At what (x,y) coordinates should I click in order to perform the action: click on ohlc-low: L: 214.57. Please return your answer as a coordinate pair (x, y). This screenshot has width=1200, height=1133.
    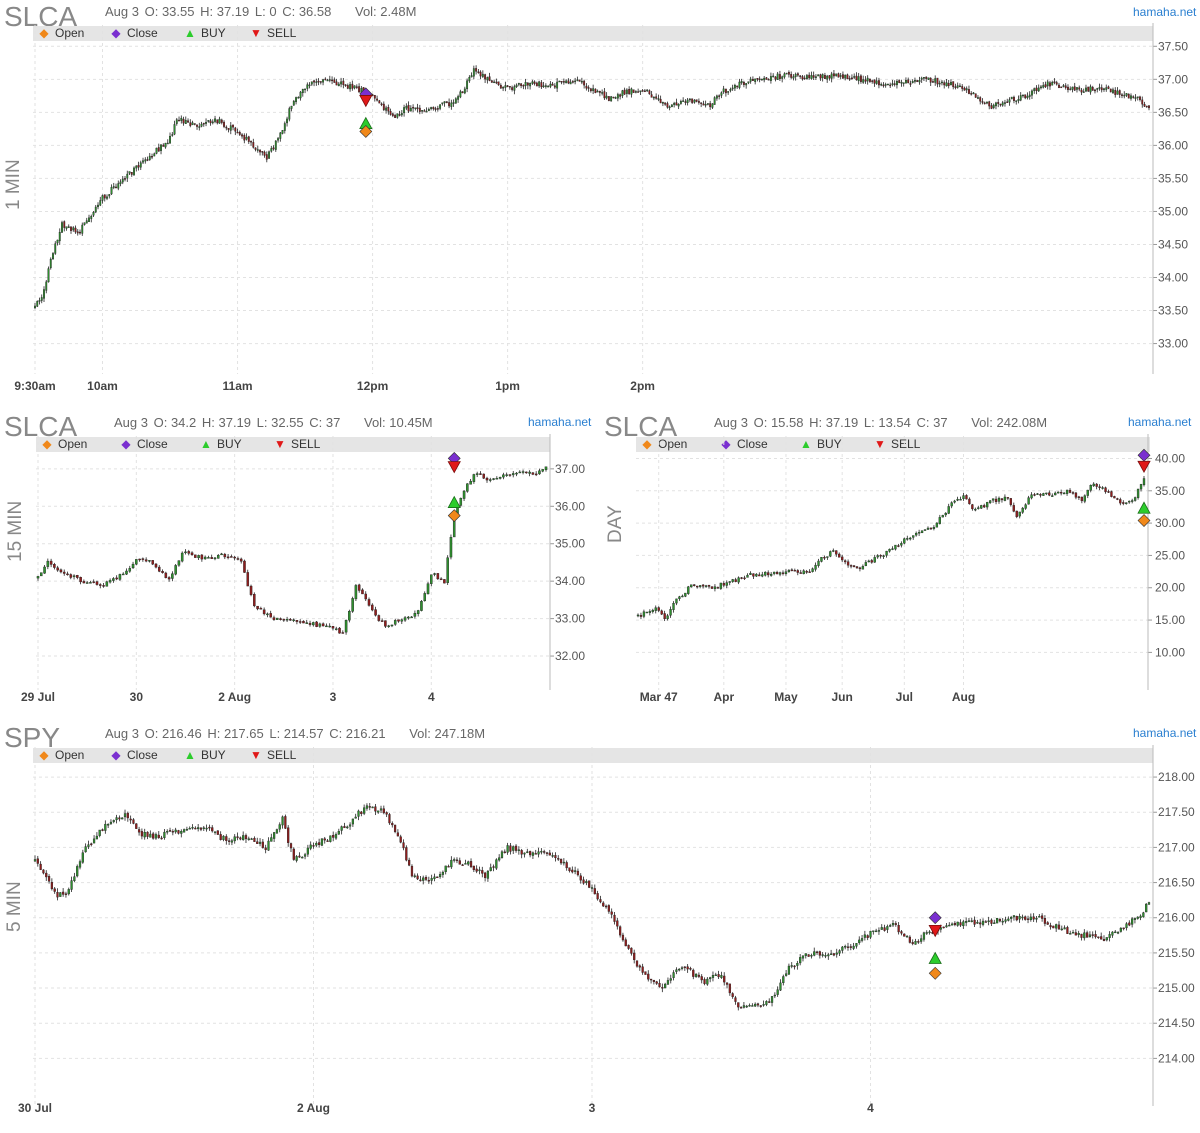
    Looking at the image, I should click on (296, 733).